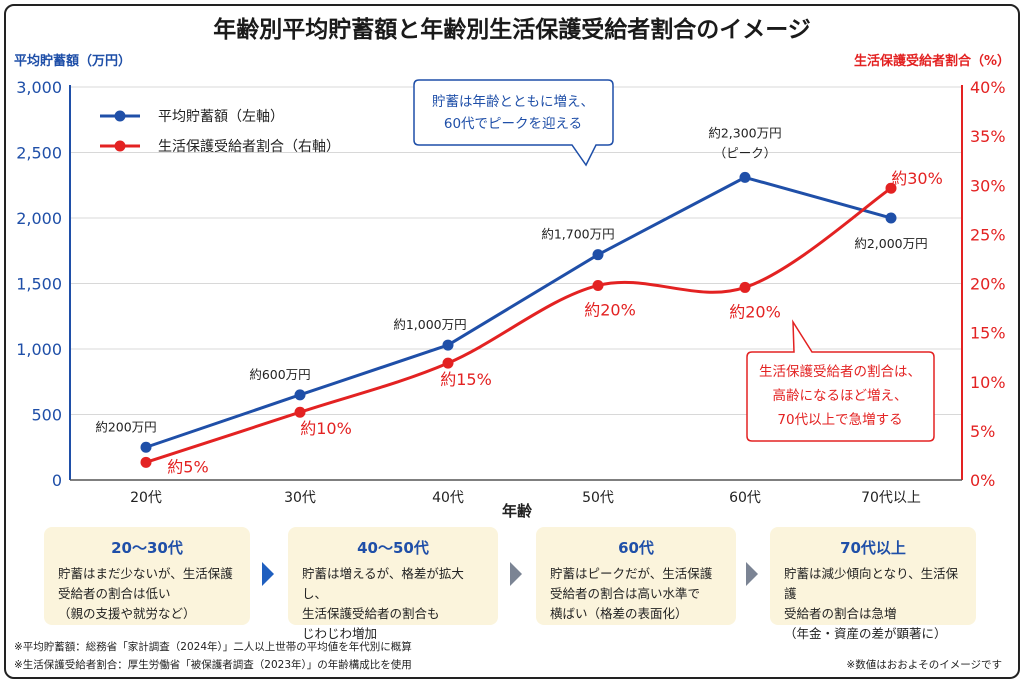 The height and width of the screenshot is (683, 1024). I want to click on stage-body: 貯蓄は増えるが、格差が拡大し、 生活保護受給者の割合も じわじわ増加, so click(383, 603).